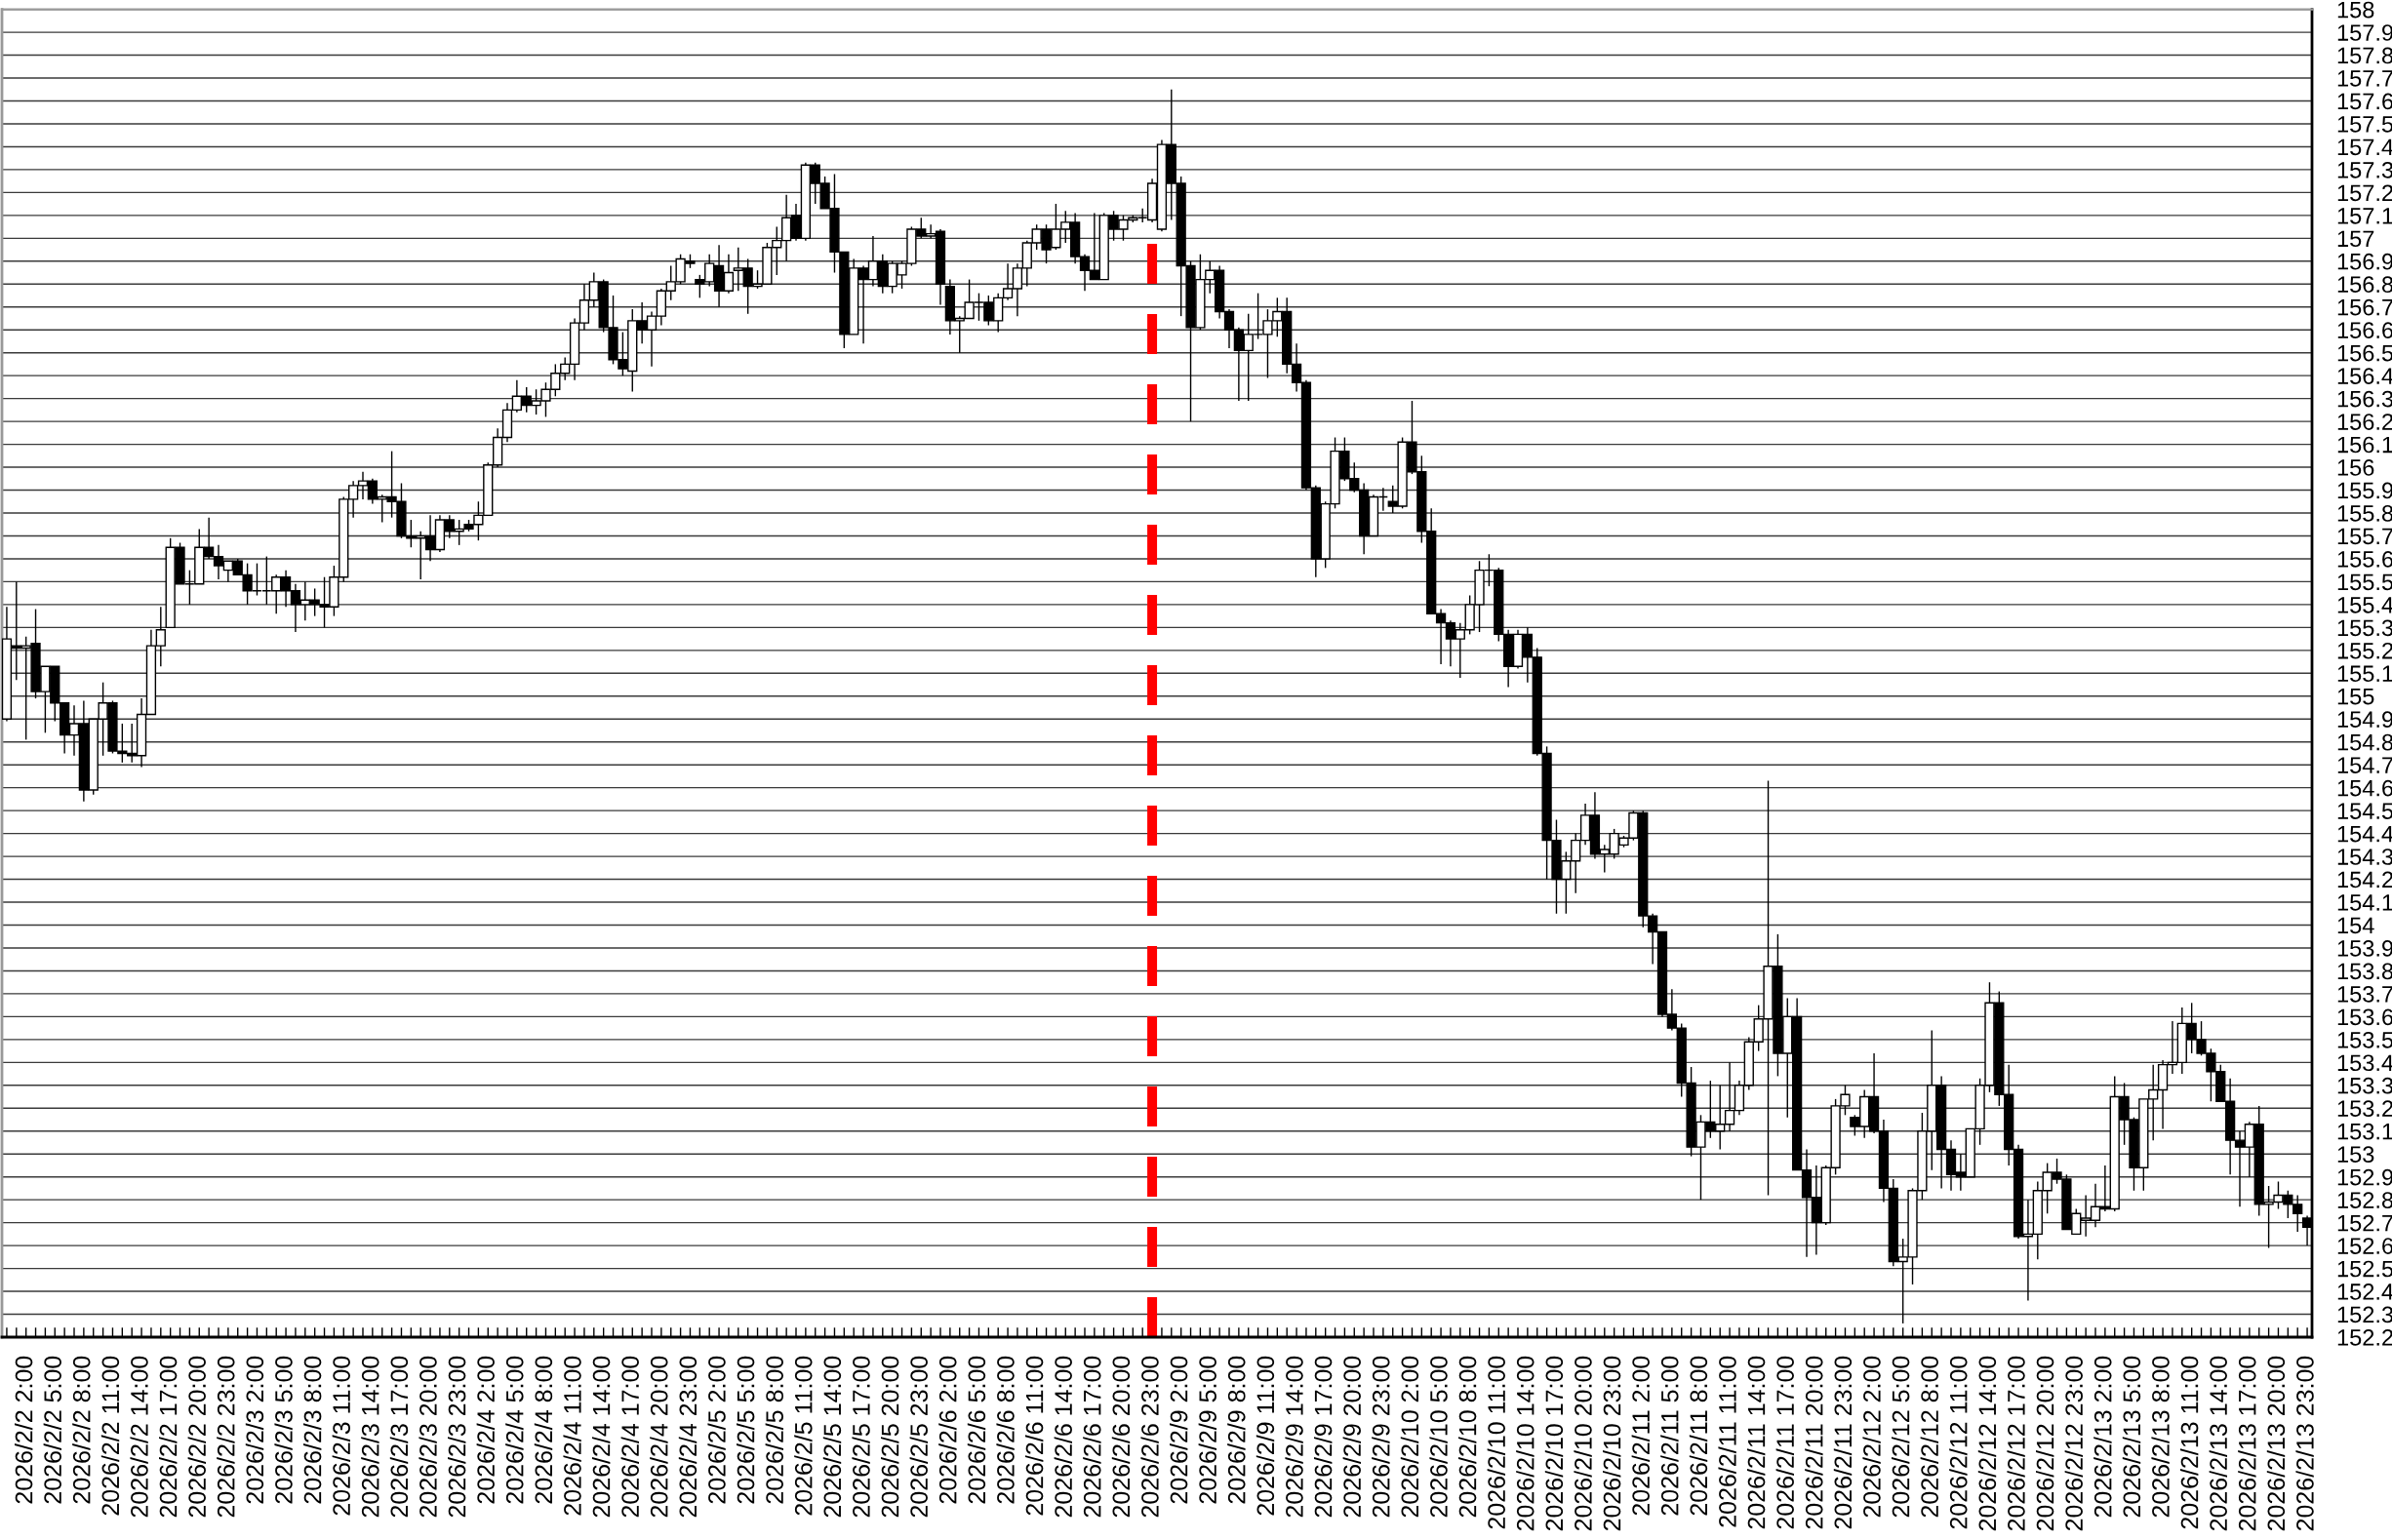 The image size is (2392, 1540). I want to click on y-tick-label: 156, so click(2355, 468).